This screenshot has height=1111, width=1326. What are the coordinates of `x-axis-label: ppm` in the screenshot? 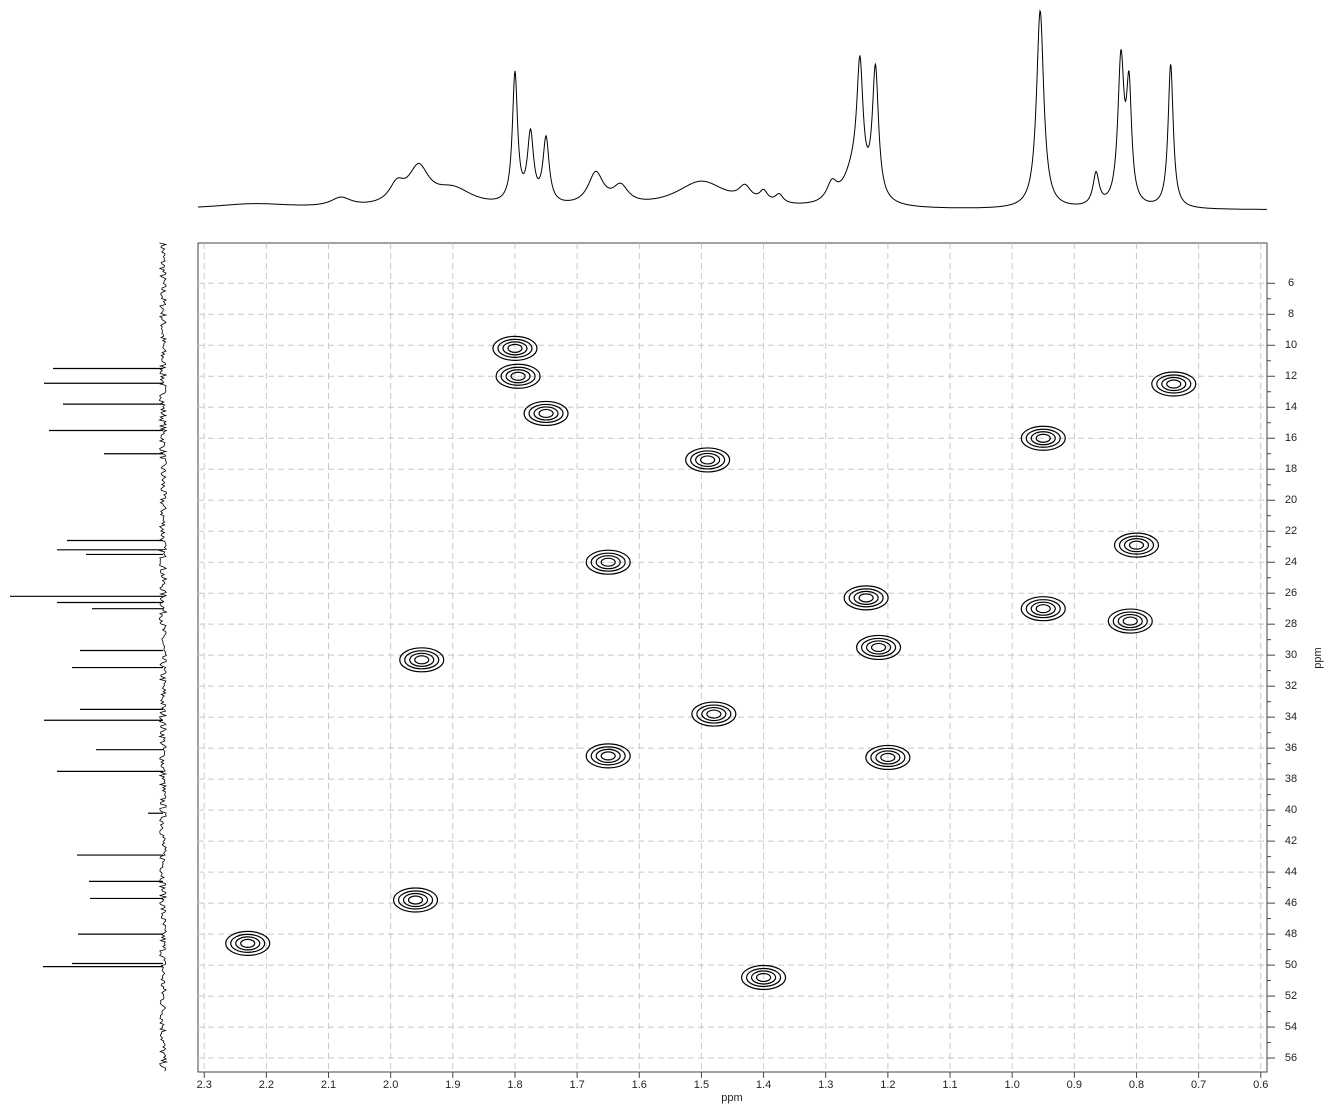 It's located at (731, 1098).